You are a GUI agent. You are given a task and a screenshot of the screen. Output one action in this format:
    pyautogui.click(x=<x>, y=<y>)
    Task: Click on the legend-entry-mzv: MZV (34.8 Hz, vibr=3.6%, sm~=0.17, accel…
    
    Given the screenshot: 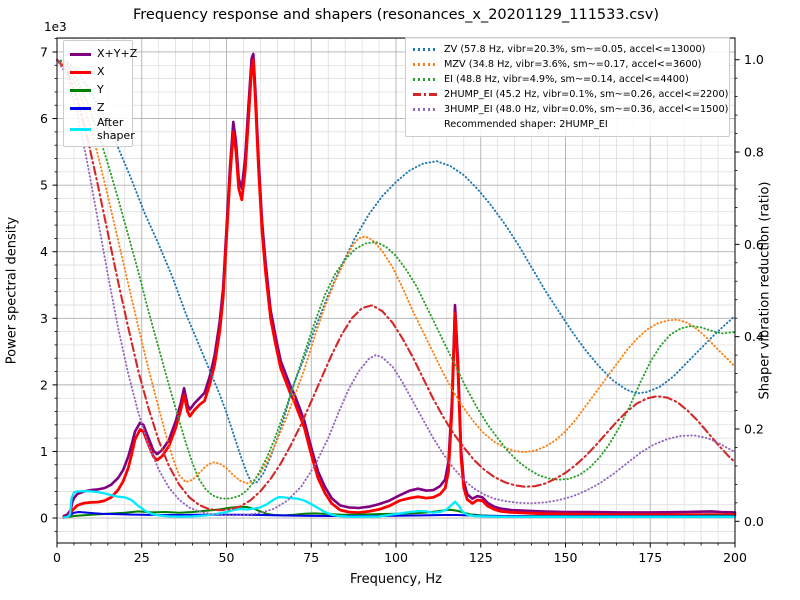 What is the action you would take?
    pyautogui.click(x=567, y=64)
    